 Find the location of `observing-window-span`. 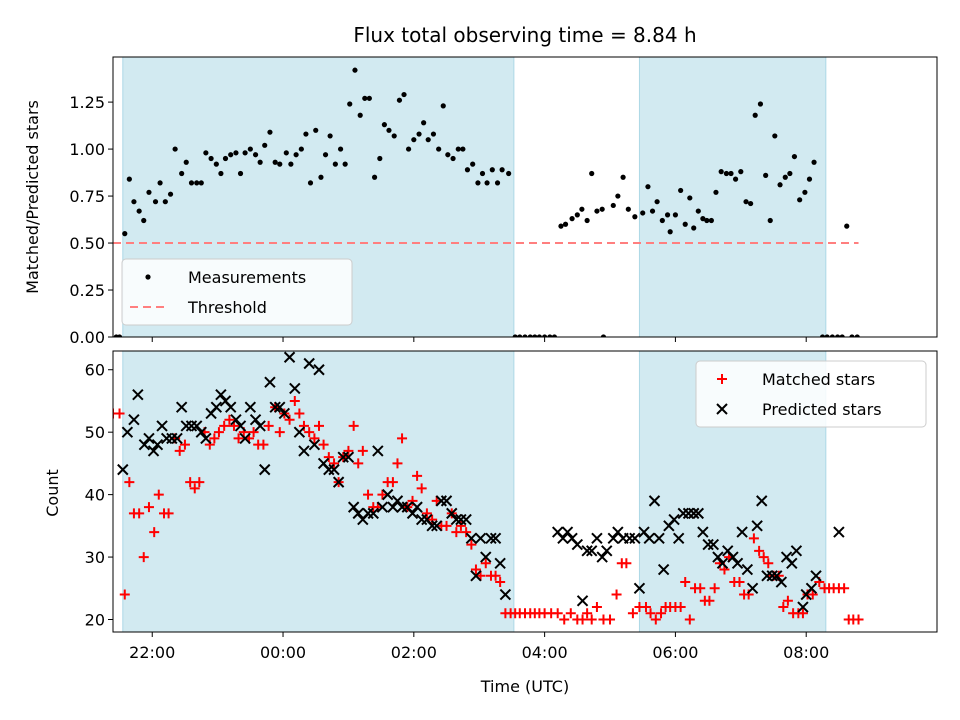

observing-window-span is located at coordinates (732, 197).